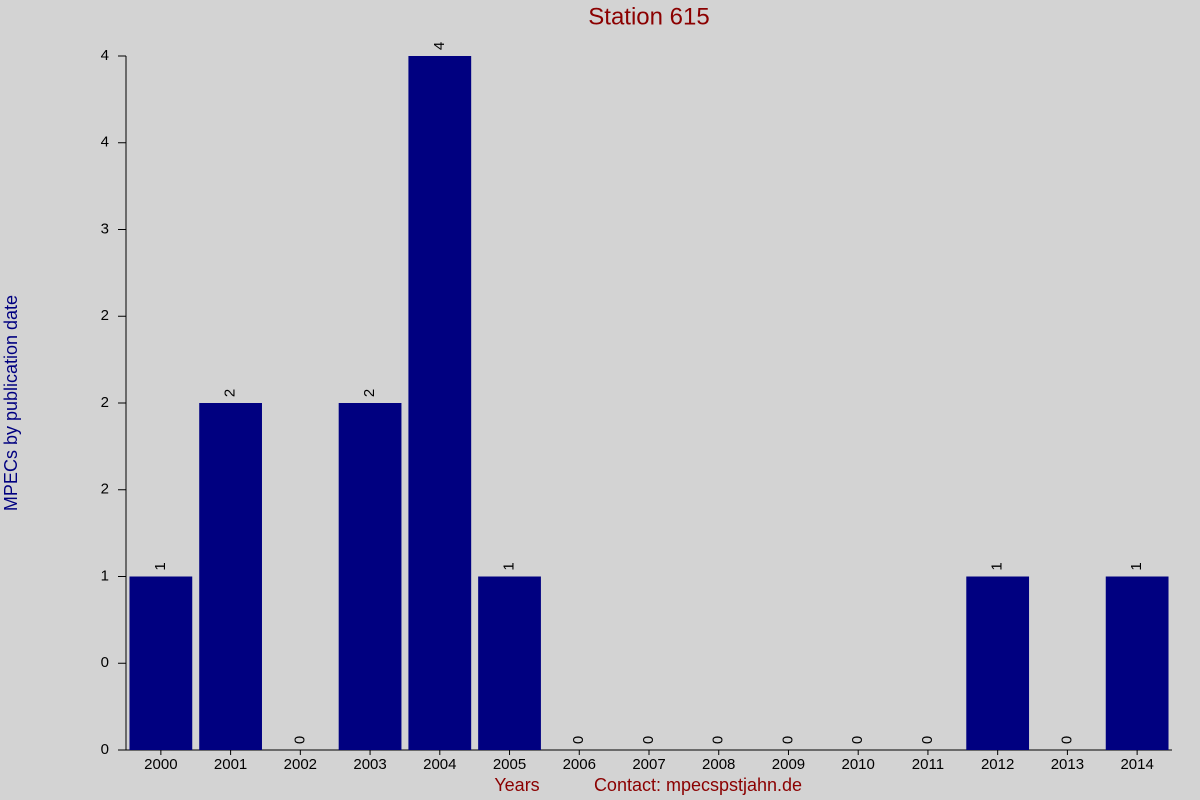 Image resolution: width=1200 pixels, height=800 pixels. What do you see at coordinates (648, 764) in the screenshot?
I see `x-tick-label: 2007` at bounding box center [648, 764].